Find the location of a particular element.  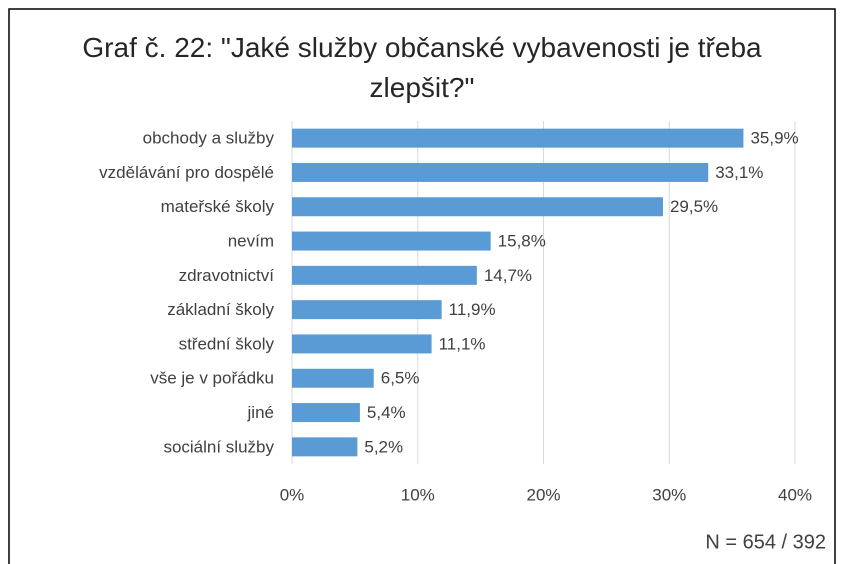

x-tick-label: 0% is located at coordinates (292, 494).